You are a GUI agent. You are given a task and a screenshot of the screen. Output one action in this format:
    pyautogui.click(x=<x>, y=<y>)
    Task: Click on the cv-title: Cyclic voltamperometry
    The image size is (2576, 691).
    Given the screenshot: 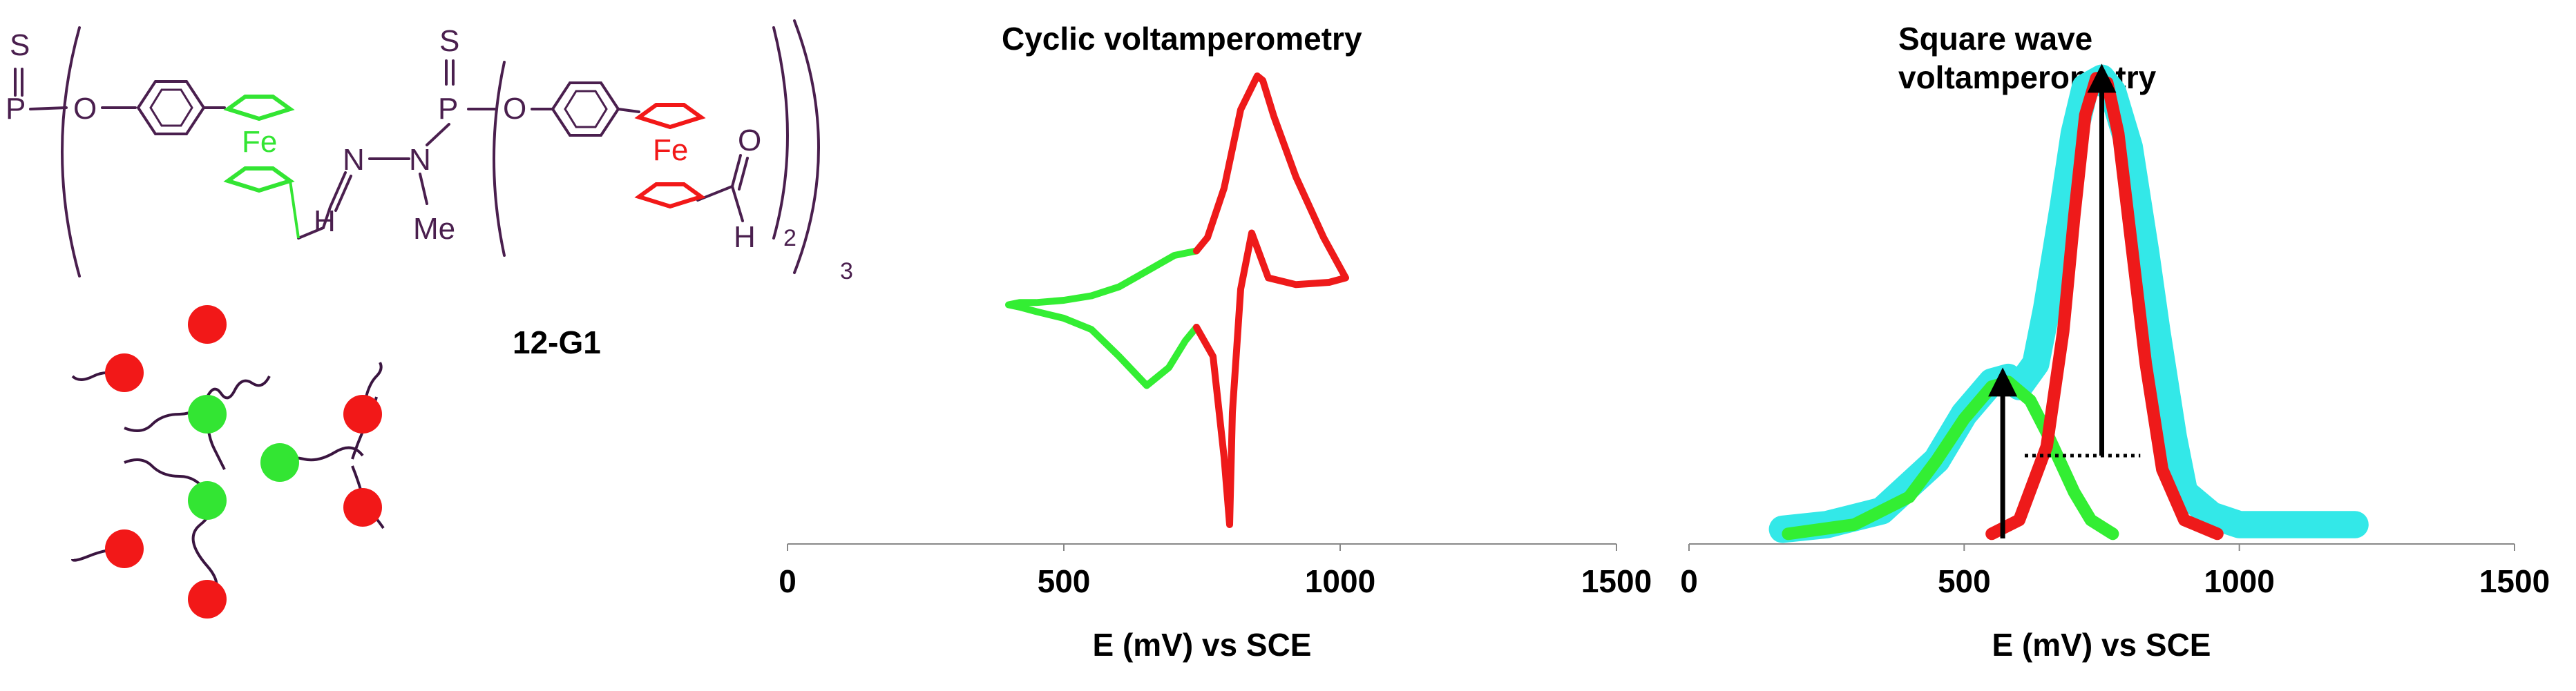 What is the action you would take?
    pyautogui.click(x=1182, y=39)
    